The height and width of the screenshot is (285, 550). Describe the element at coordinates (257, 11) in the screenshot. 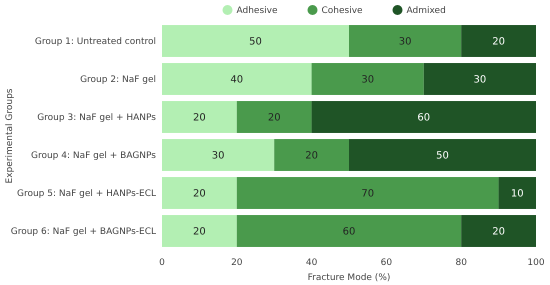

I see `legend-label: Adhesive` at that location.